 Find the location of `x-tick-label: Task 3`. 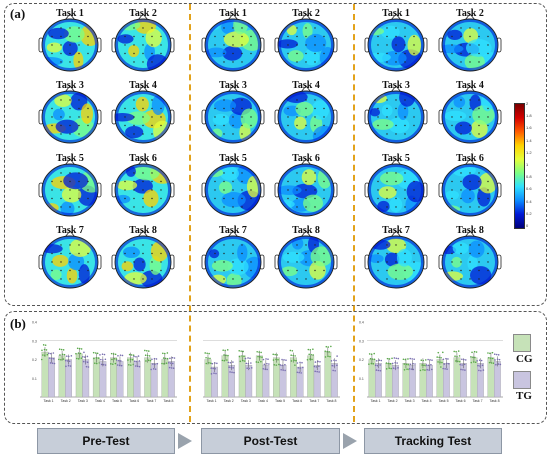

x-tick-label: Task 3 is located at coordinates (409, 401).